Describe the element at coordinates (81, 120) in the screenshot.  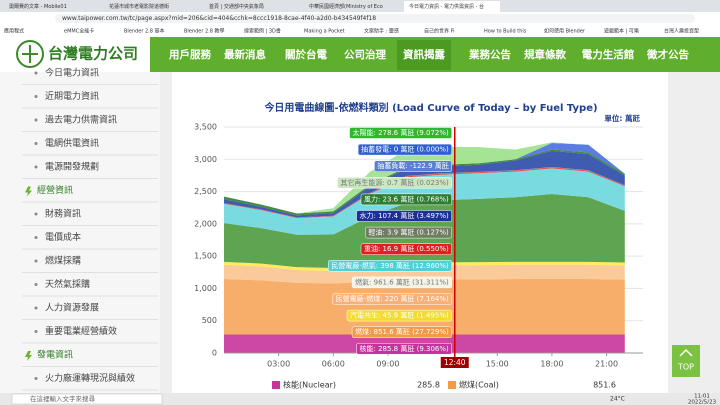
I see `sidebar-item: 過去電力供需資訊` at that location.